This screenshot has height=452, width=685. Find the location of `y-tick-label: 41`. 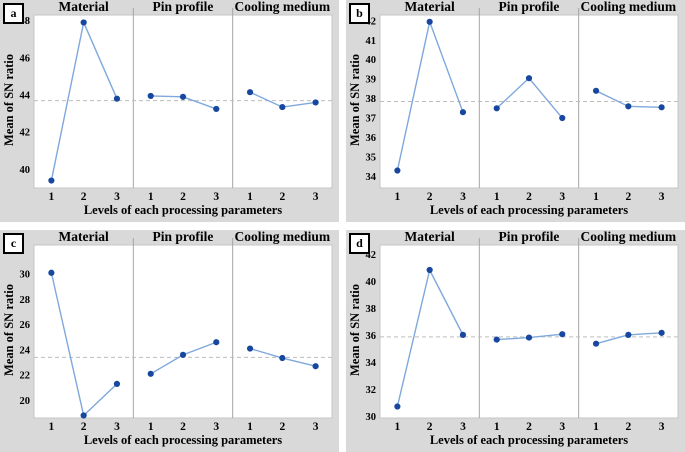

y-tick-label: 41 is located at coordinates (371, 41).